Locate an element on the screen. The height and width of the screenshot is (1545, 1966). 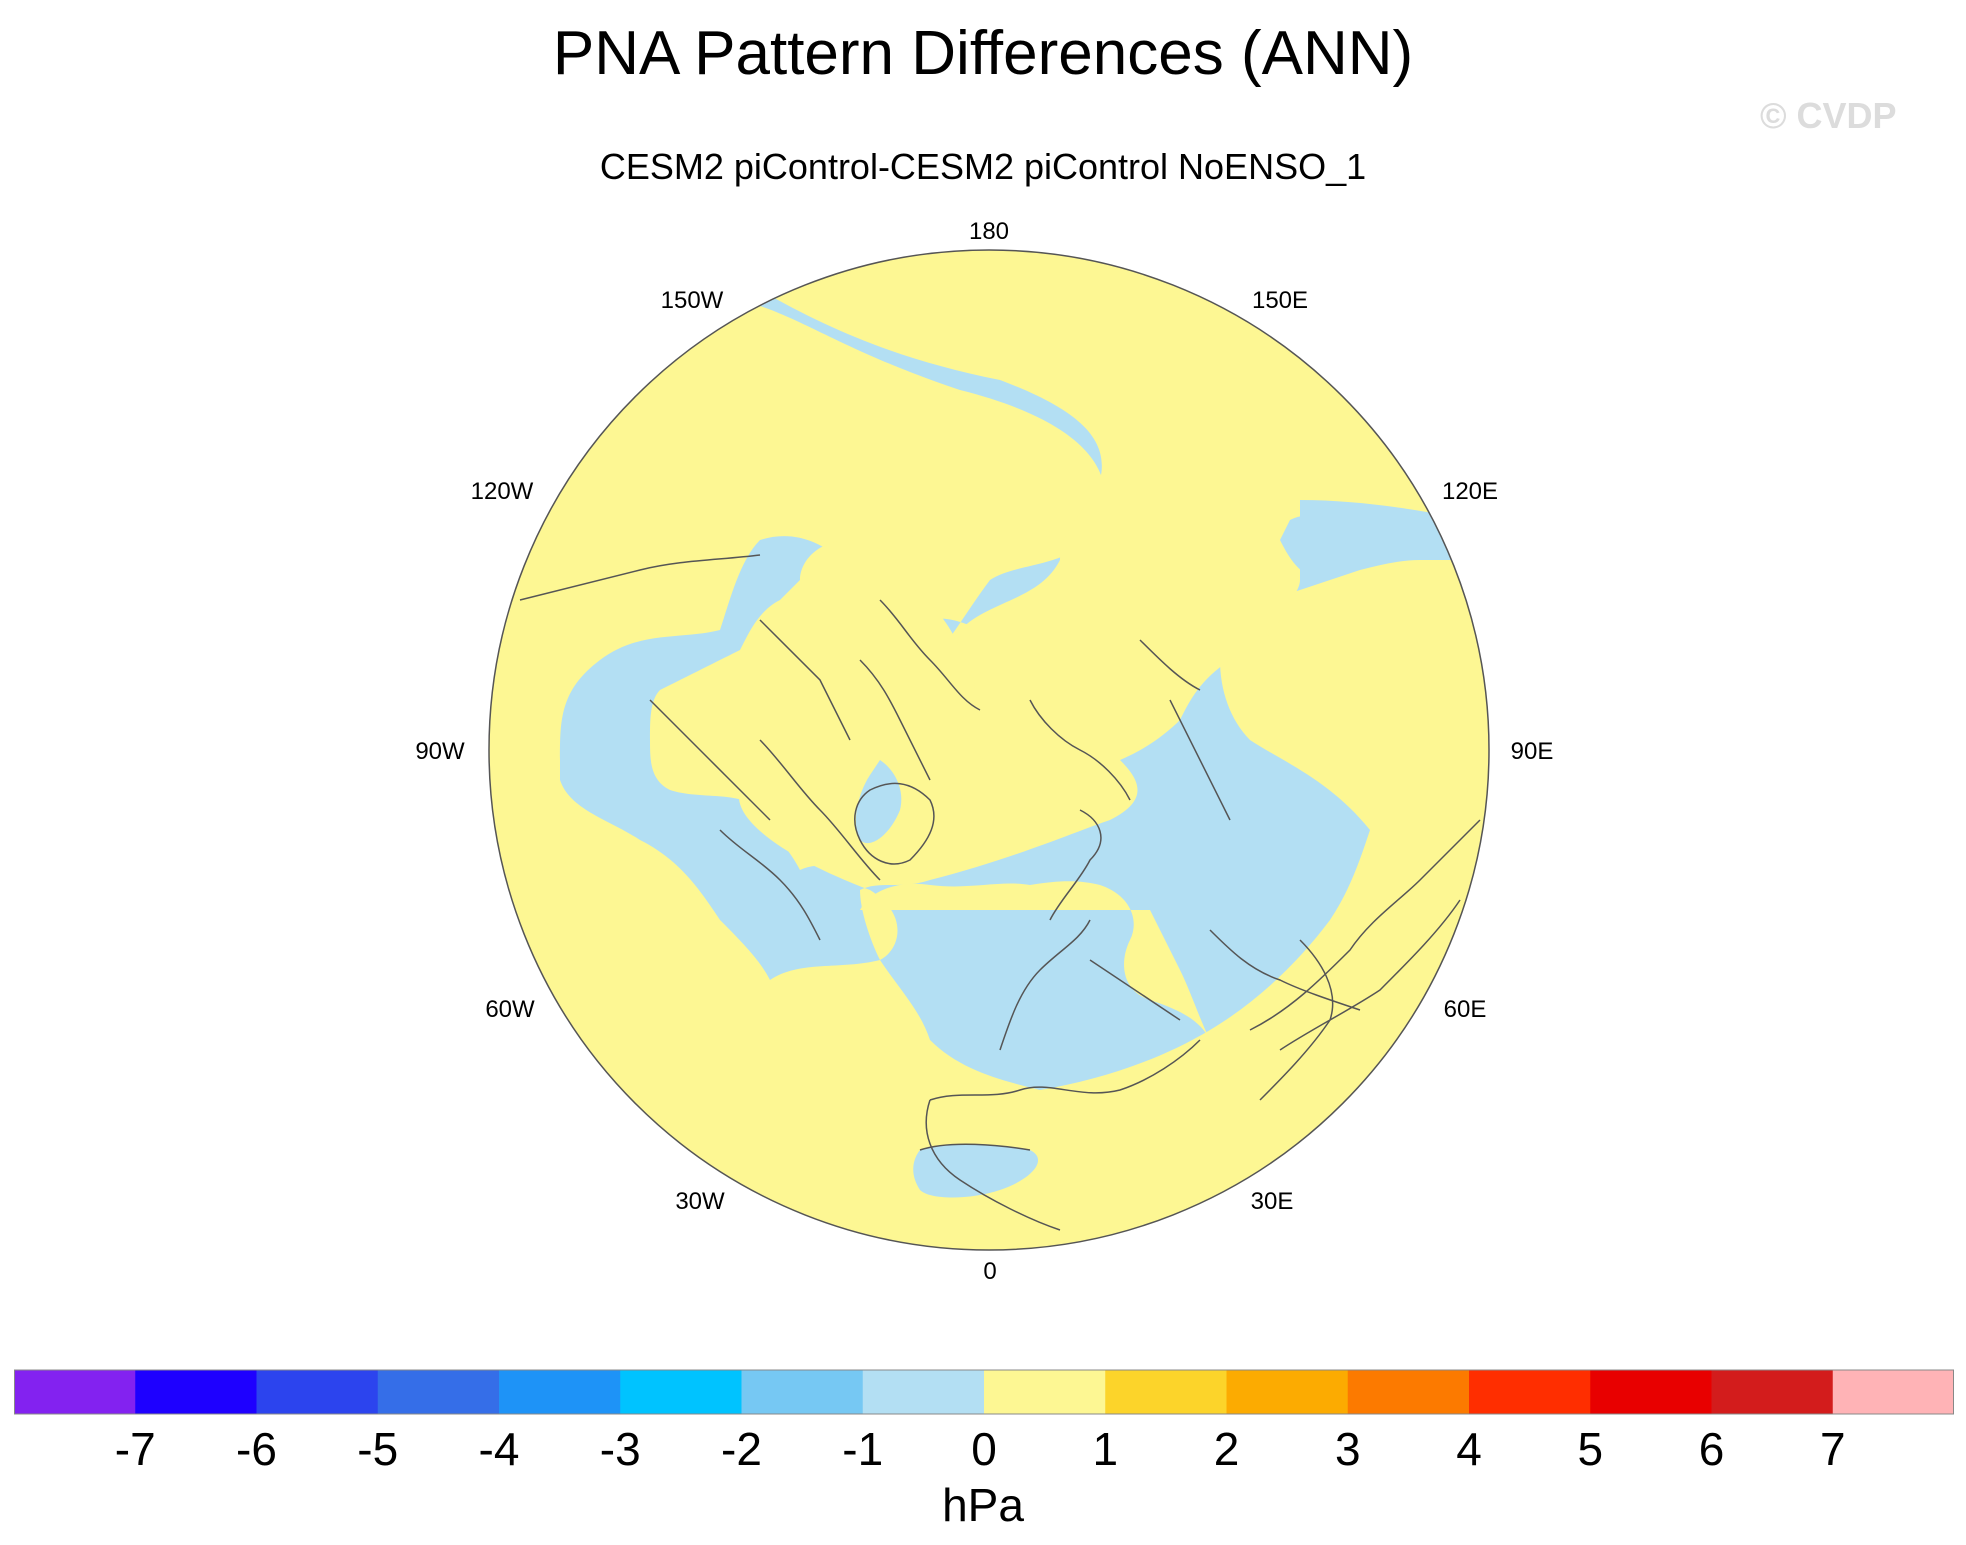
colorbar is located at coordinates (984, 1392).